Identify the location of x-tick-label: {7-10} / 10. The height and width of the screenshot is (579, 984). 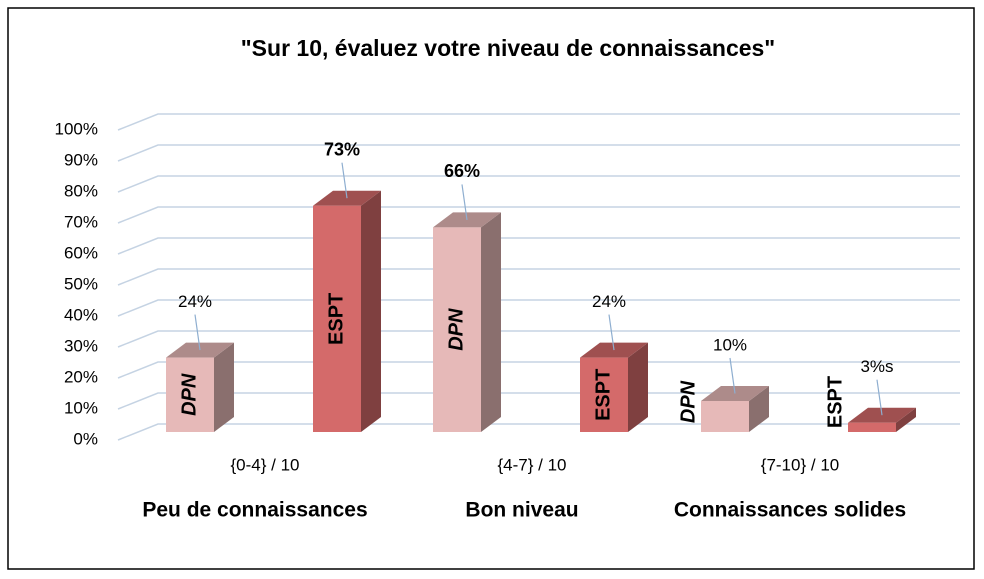
(800, 464).